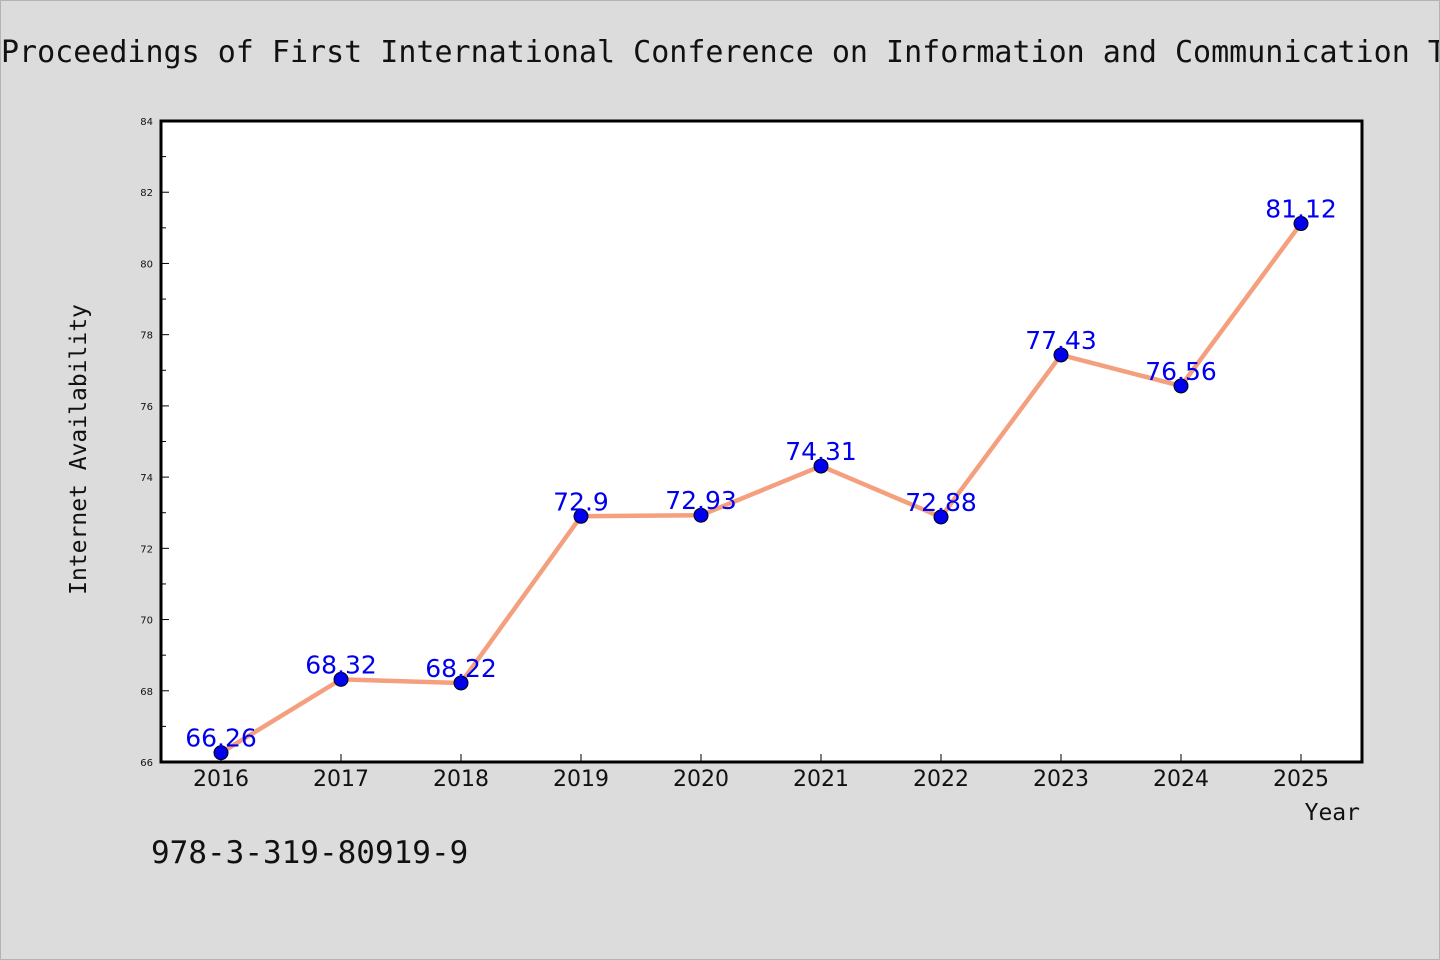  Describe the element at coordinates (581, 501) in the screenshot. I see `data-label: 72.9` at that location.